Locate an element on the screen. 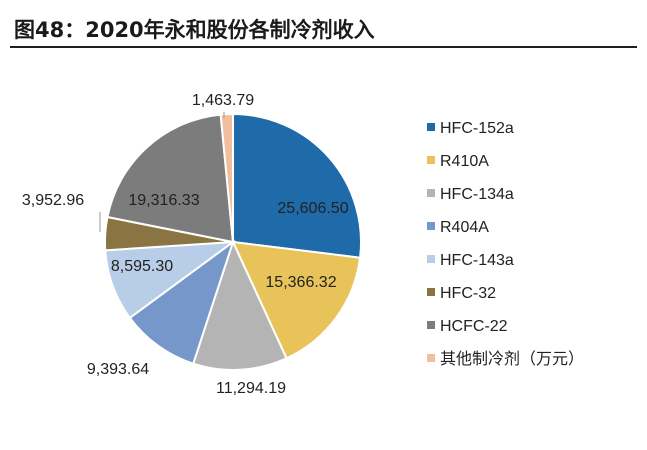  pie-slice-r410a is located at coordinates (296, 300).